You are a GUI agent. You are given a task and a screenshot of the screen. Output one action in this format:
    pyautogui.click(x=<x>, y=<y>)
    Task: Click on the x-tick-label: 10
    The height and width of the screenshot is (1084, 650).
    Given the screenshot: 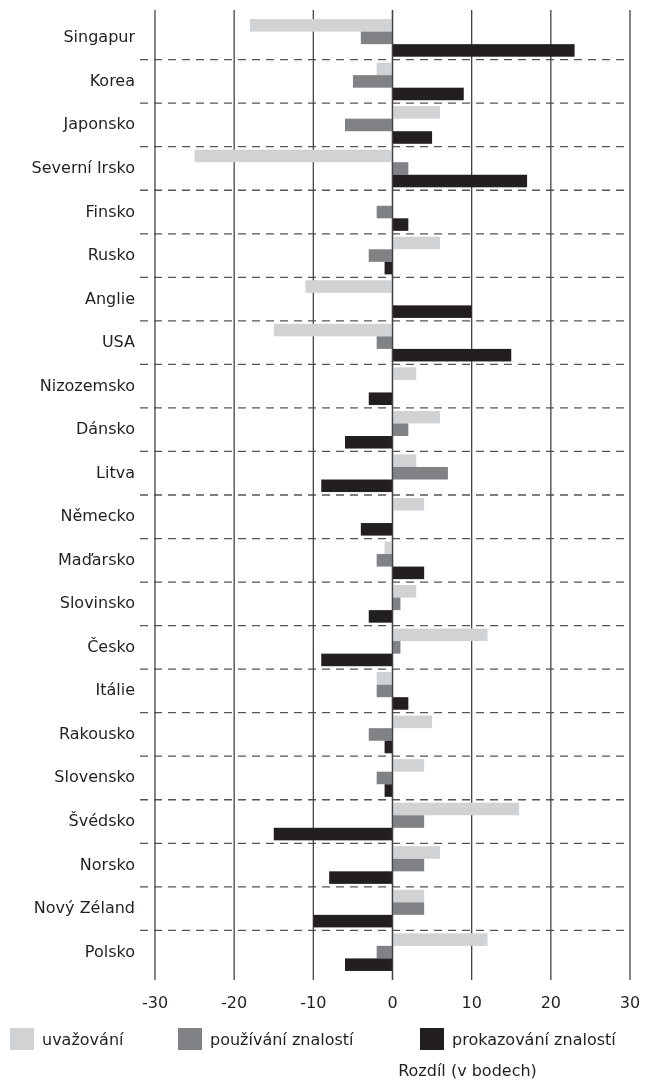 What is the action you would take?
    pyautogui.click(x=471, y=1002)
    